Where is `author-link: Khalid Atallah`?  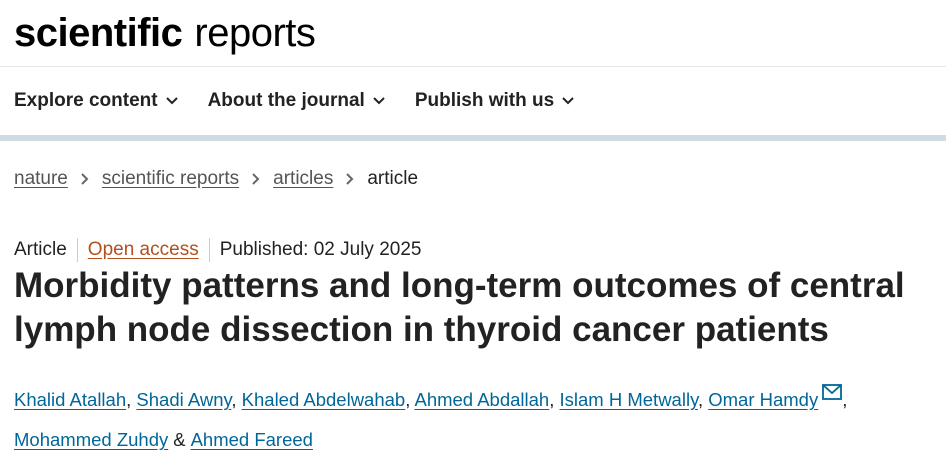 author-link: Khalid Atallah is located at coordinates (70, 399).